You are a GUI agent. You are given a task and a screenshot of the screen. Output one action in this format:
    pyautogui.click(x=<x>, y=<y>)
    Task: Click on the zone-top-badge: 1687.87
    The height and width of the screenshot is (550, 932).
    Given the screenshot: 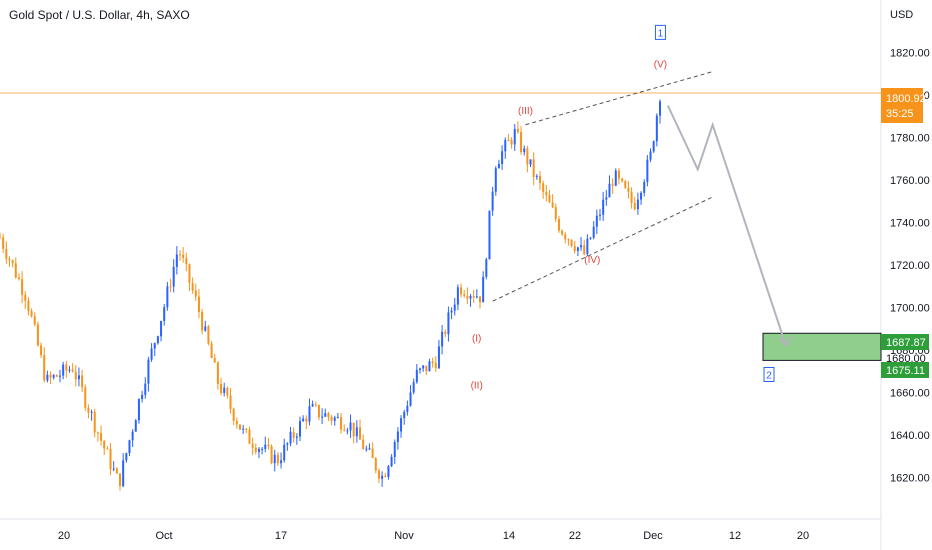 What is the action you would take?
    pyautogui.click(x=905, y=342)
    